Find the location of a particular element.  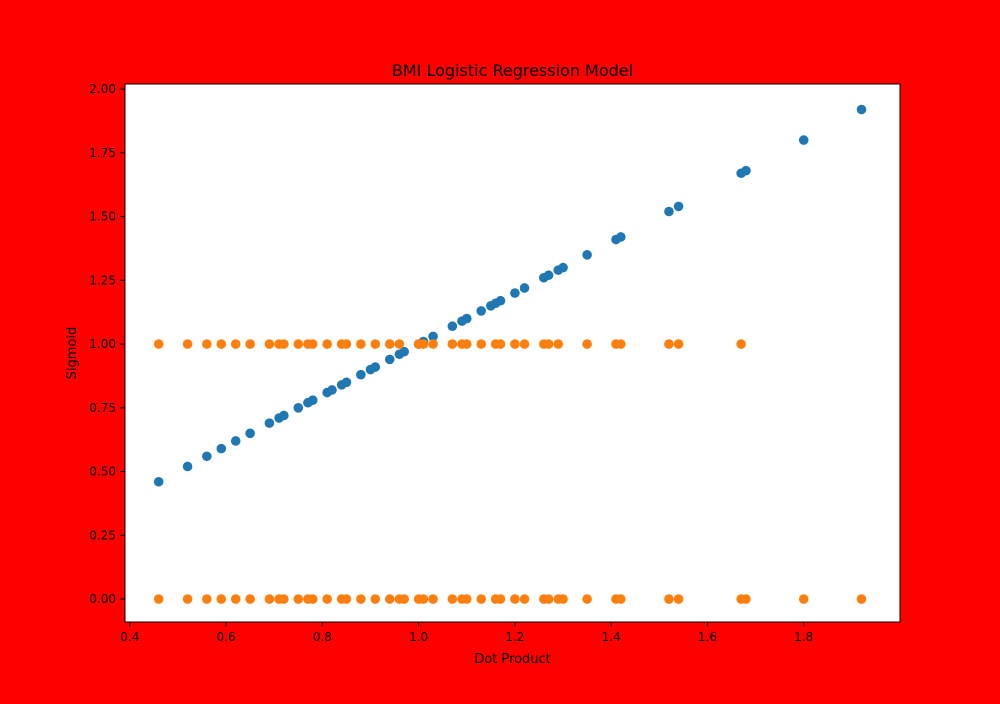

y-axis-label: Sigmoid is located at coordinates (72, 353).